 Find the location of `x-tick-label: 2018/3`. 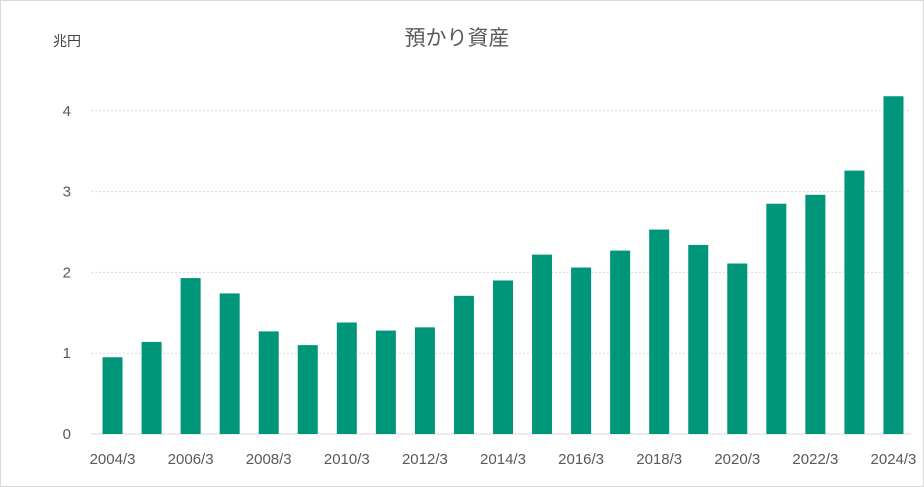

x-tick-label: 2018/3 is located at coordinates (659, 459).